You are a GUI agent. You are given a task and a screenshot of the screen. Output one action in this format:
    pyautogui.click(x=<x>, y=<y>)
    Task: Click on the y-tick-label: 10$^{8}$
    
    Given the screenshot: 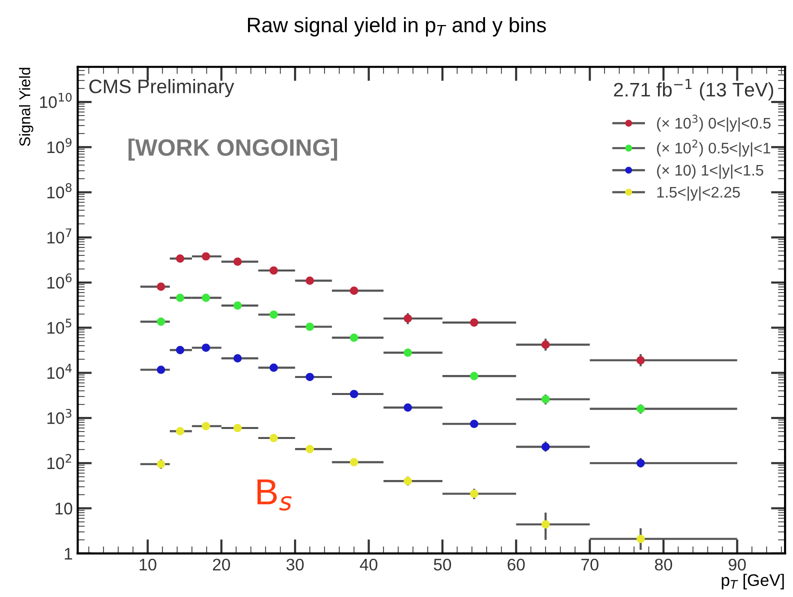 What is the action you would take?
    pyautogui.click(x=59, y=190)
    